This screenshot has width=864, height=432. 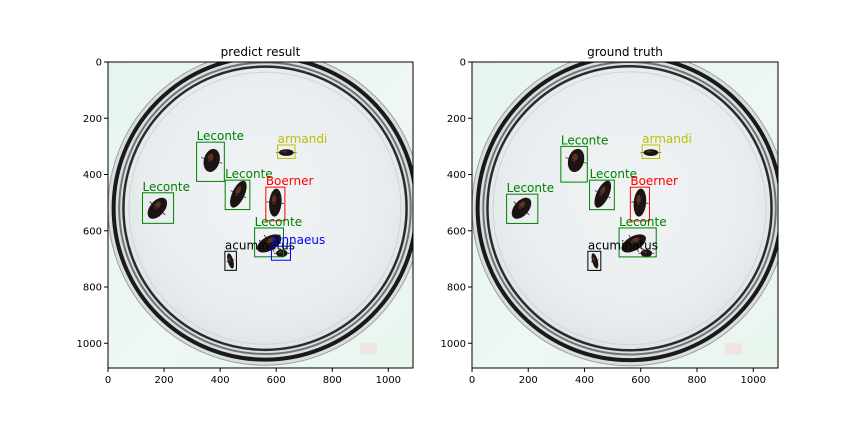 What do you see at coordinates (261, 52) in the screenshot?
I see `panel-title: predict result` at bounding box center [261, 52].